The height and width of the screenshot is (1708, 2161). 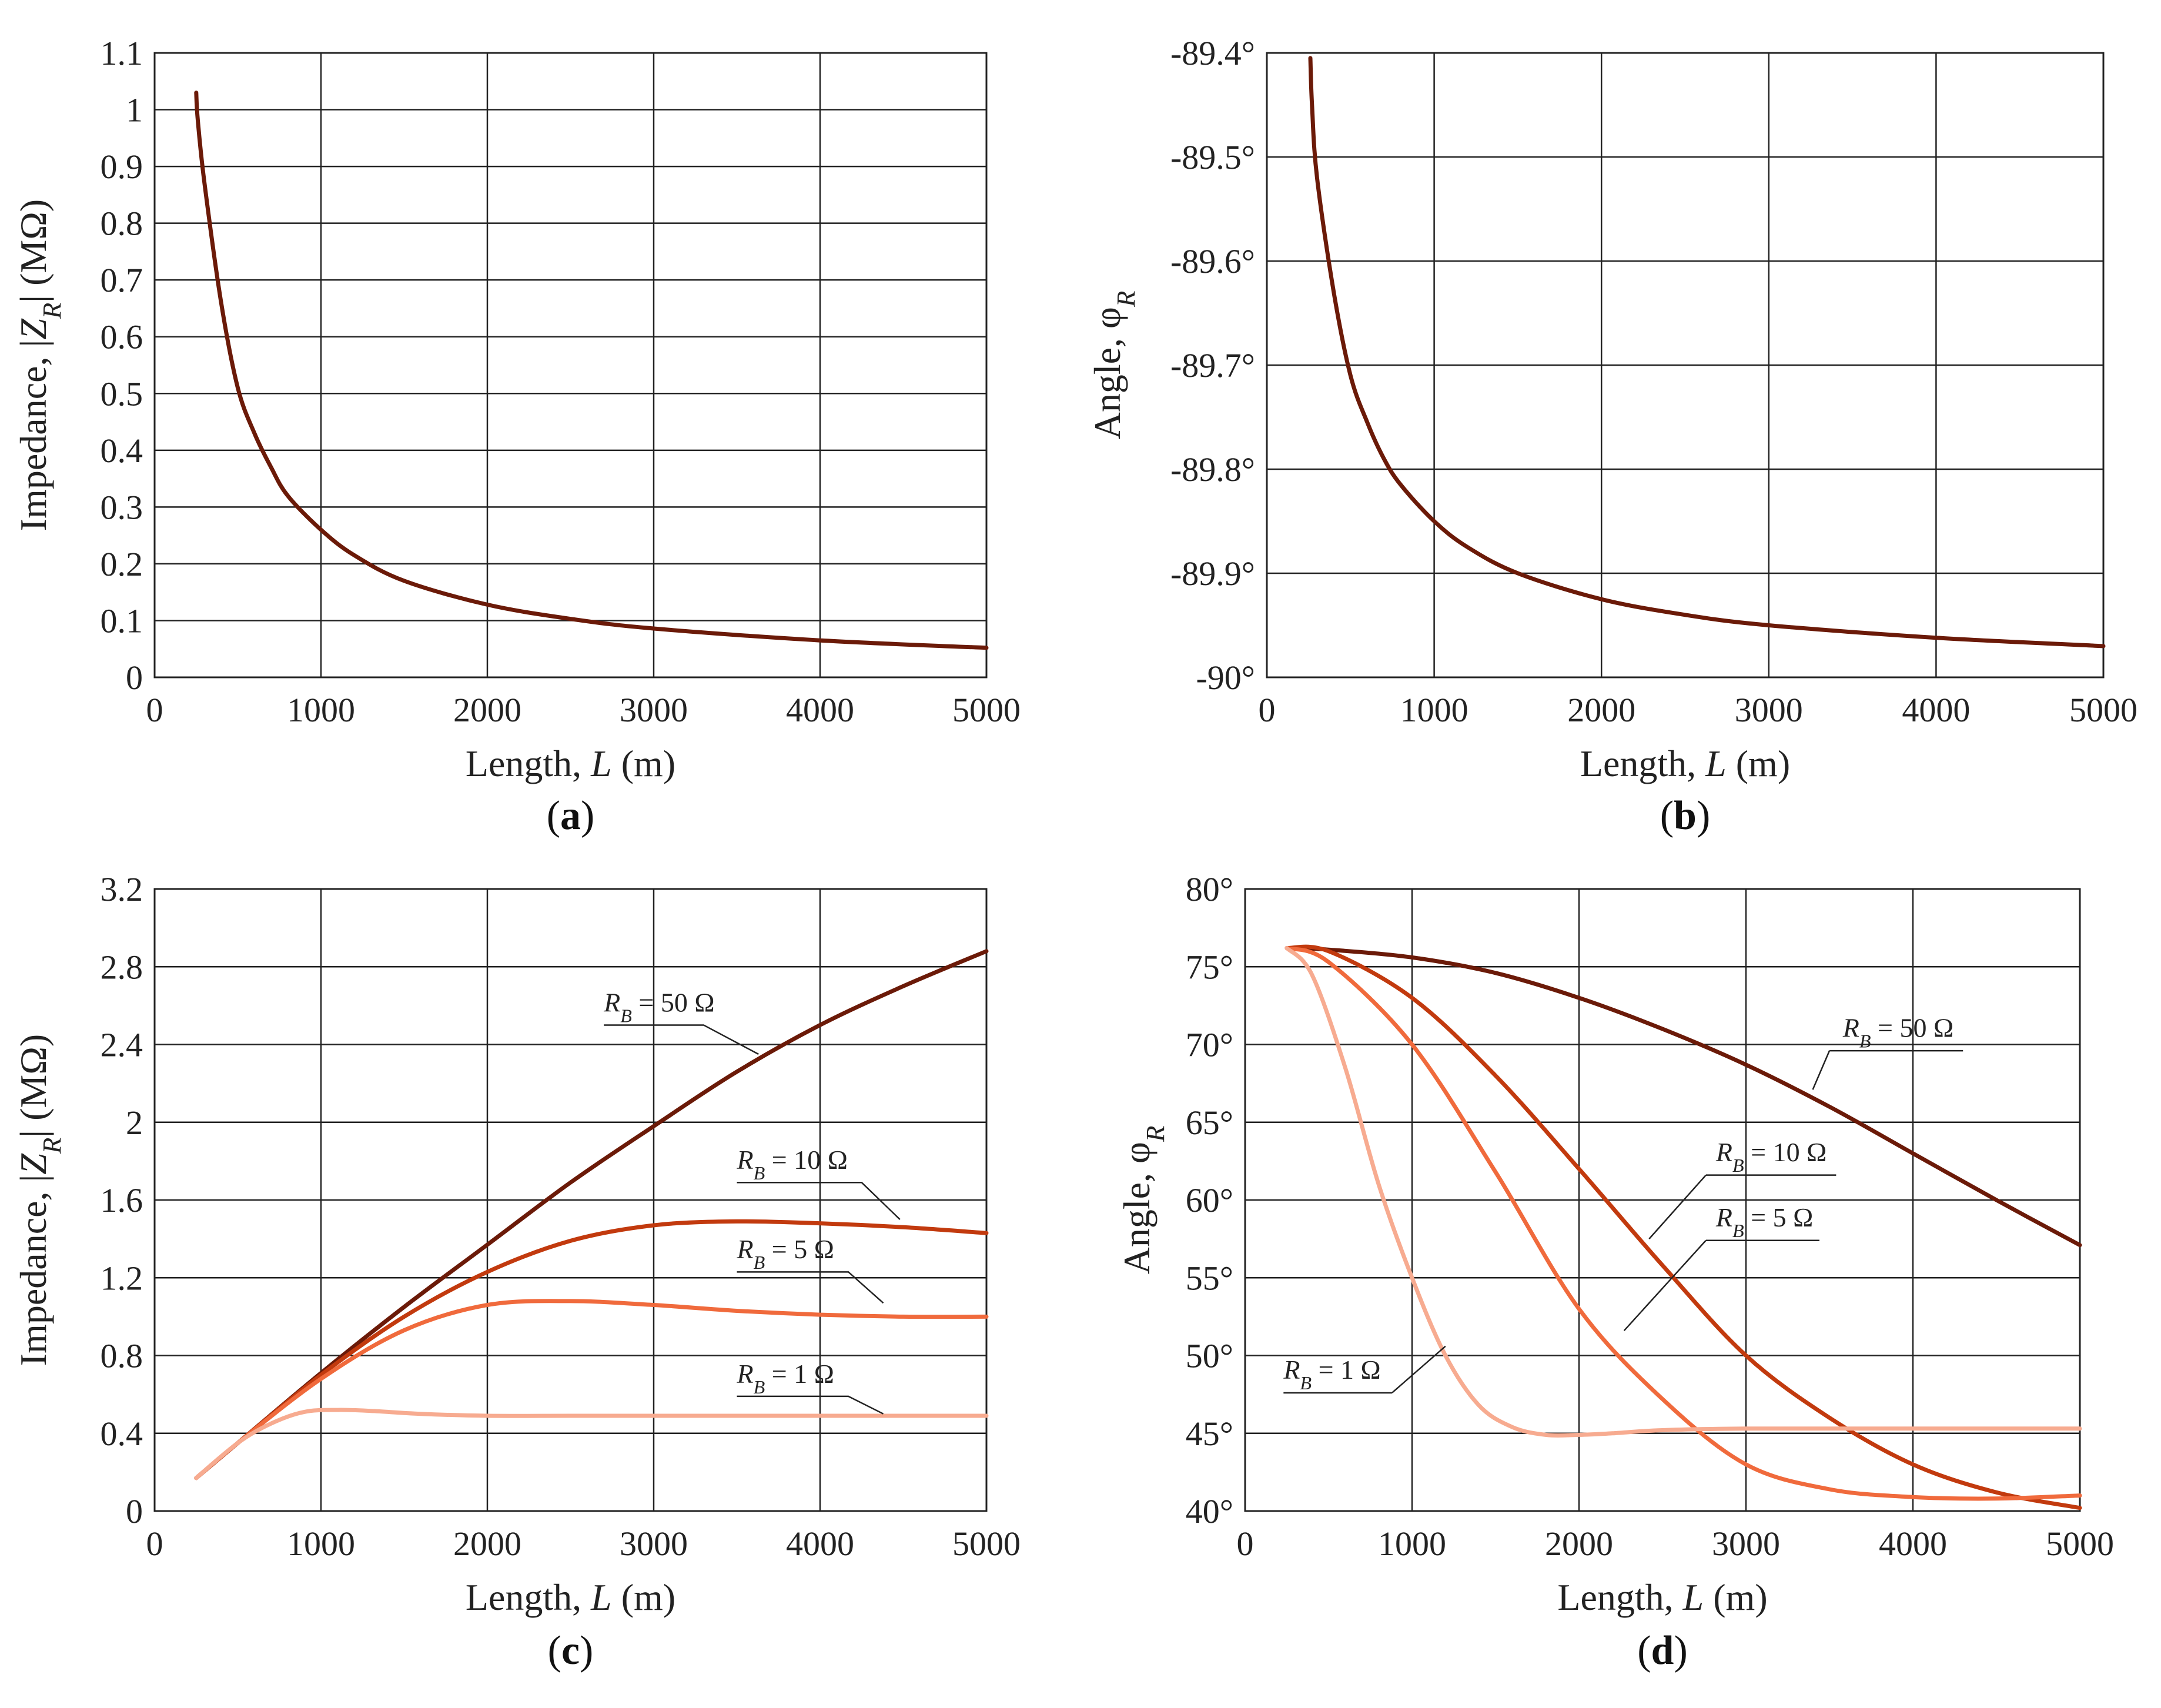 I want to click on y-tick-label: 0.2, so click(x=122, y=564).